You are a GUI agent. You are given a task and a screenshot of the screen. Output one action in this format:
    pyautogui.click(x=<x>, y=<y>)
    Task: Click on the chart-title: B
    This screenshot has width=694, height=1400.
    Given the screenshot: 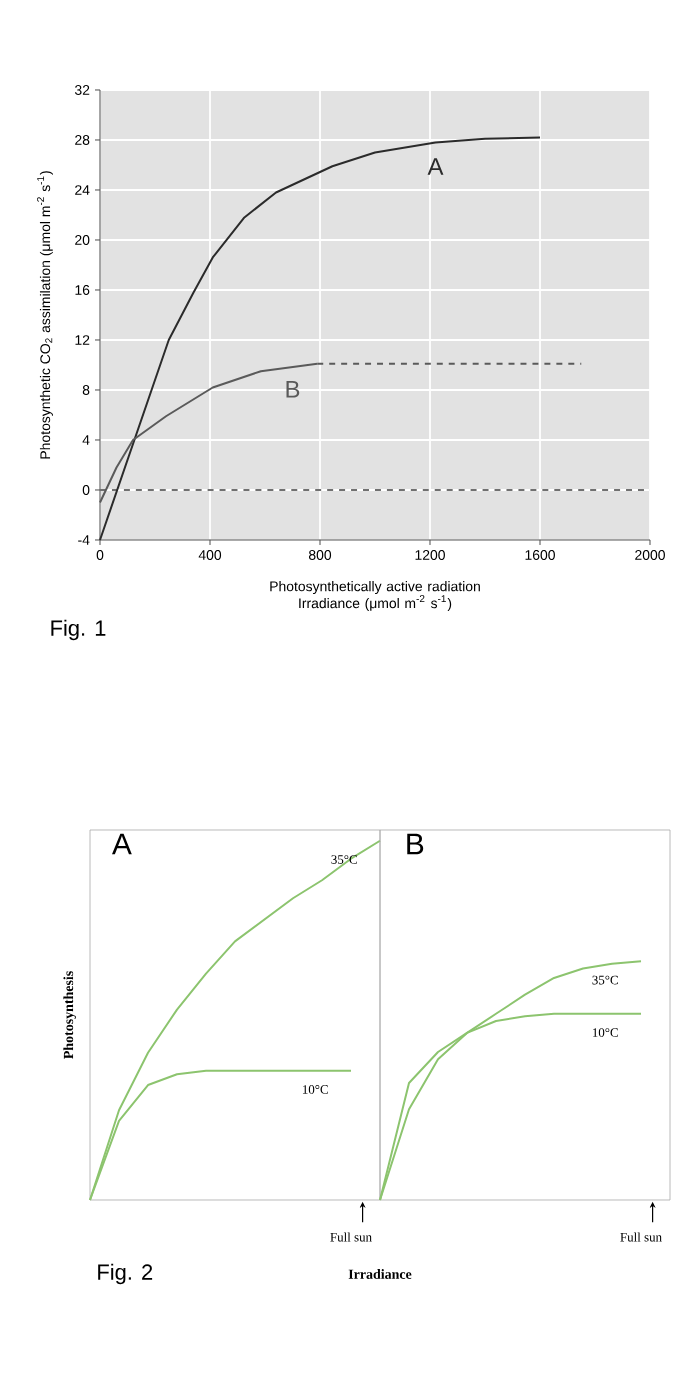 What is the action you would take?
    pyautogui.click(x=415, y=844)
    